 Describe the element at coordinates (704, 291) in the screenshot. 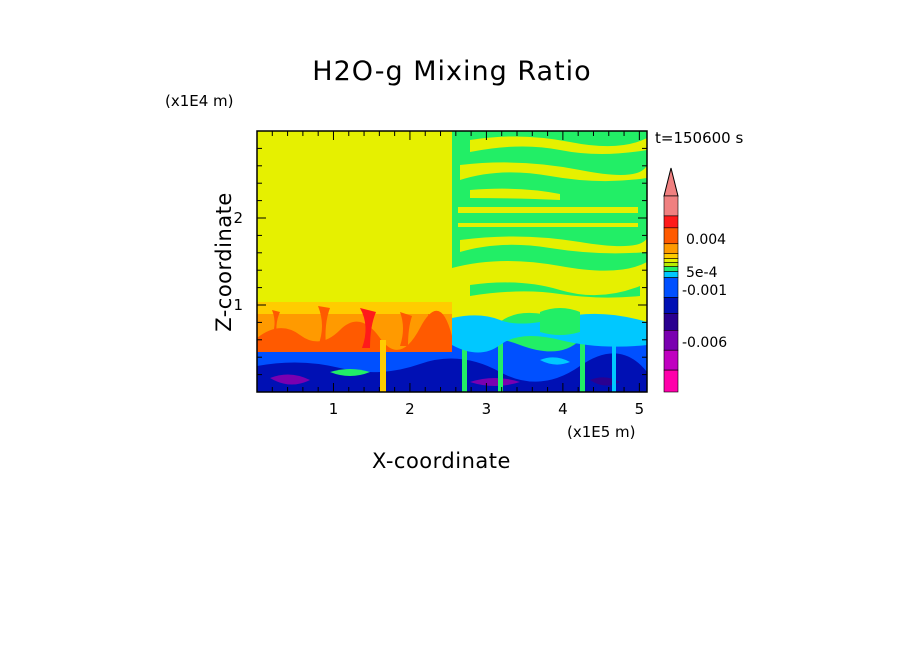

I see `colorbar-label: -0.001` at that location.